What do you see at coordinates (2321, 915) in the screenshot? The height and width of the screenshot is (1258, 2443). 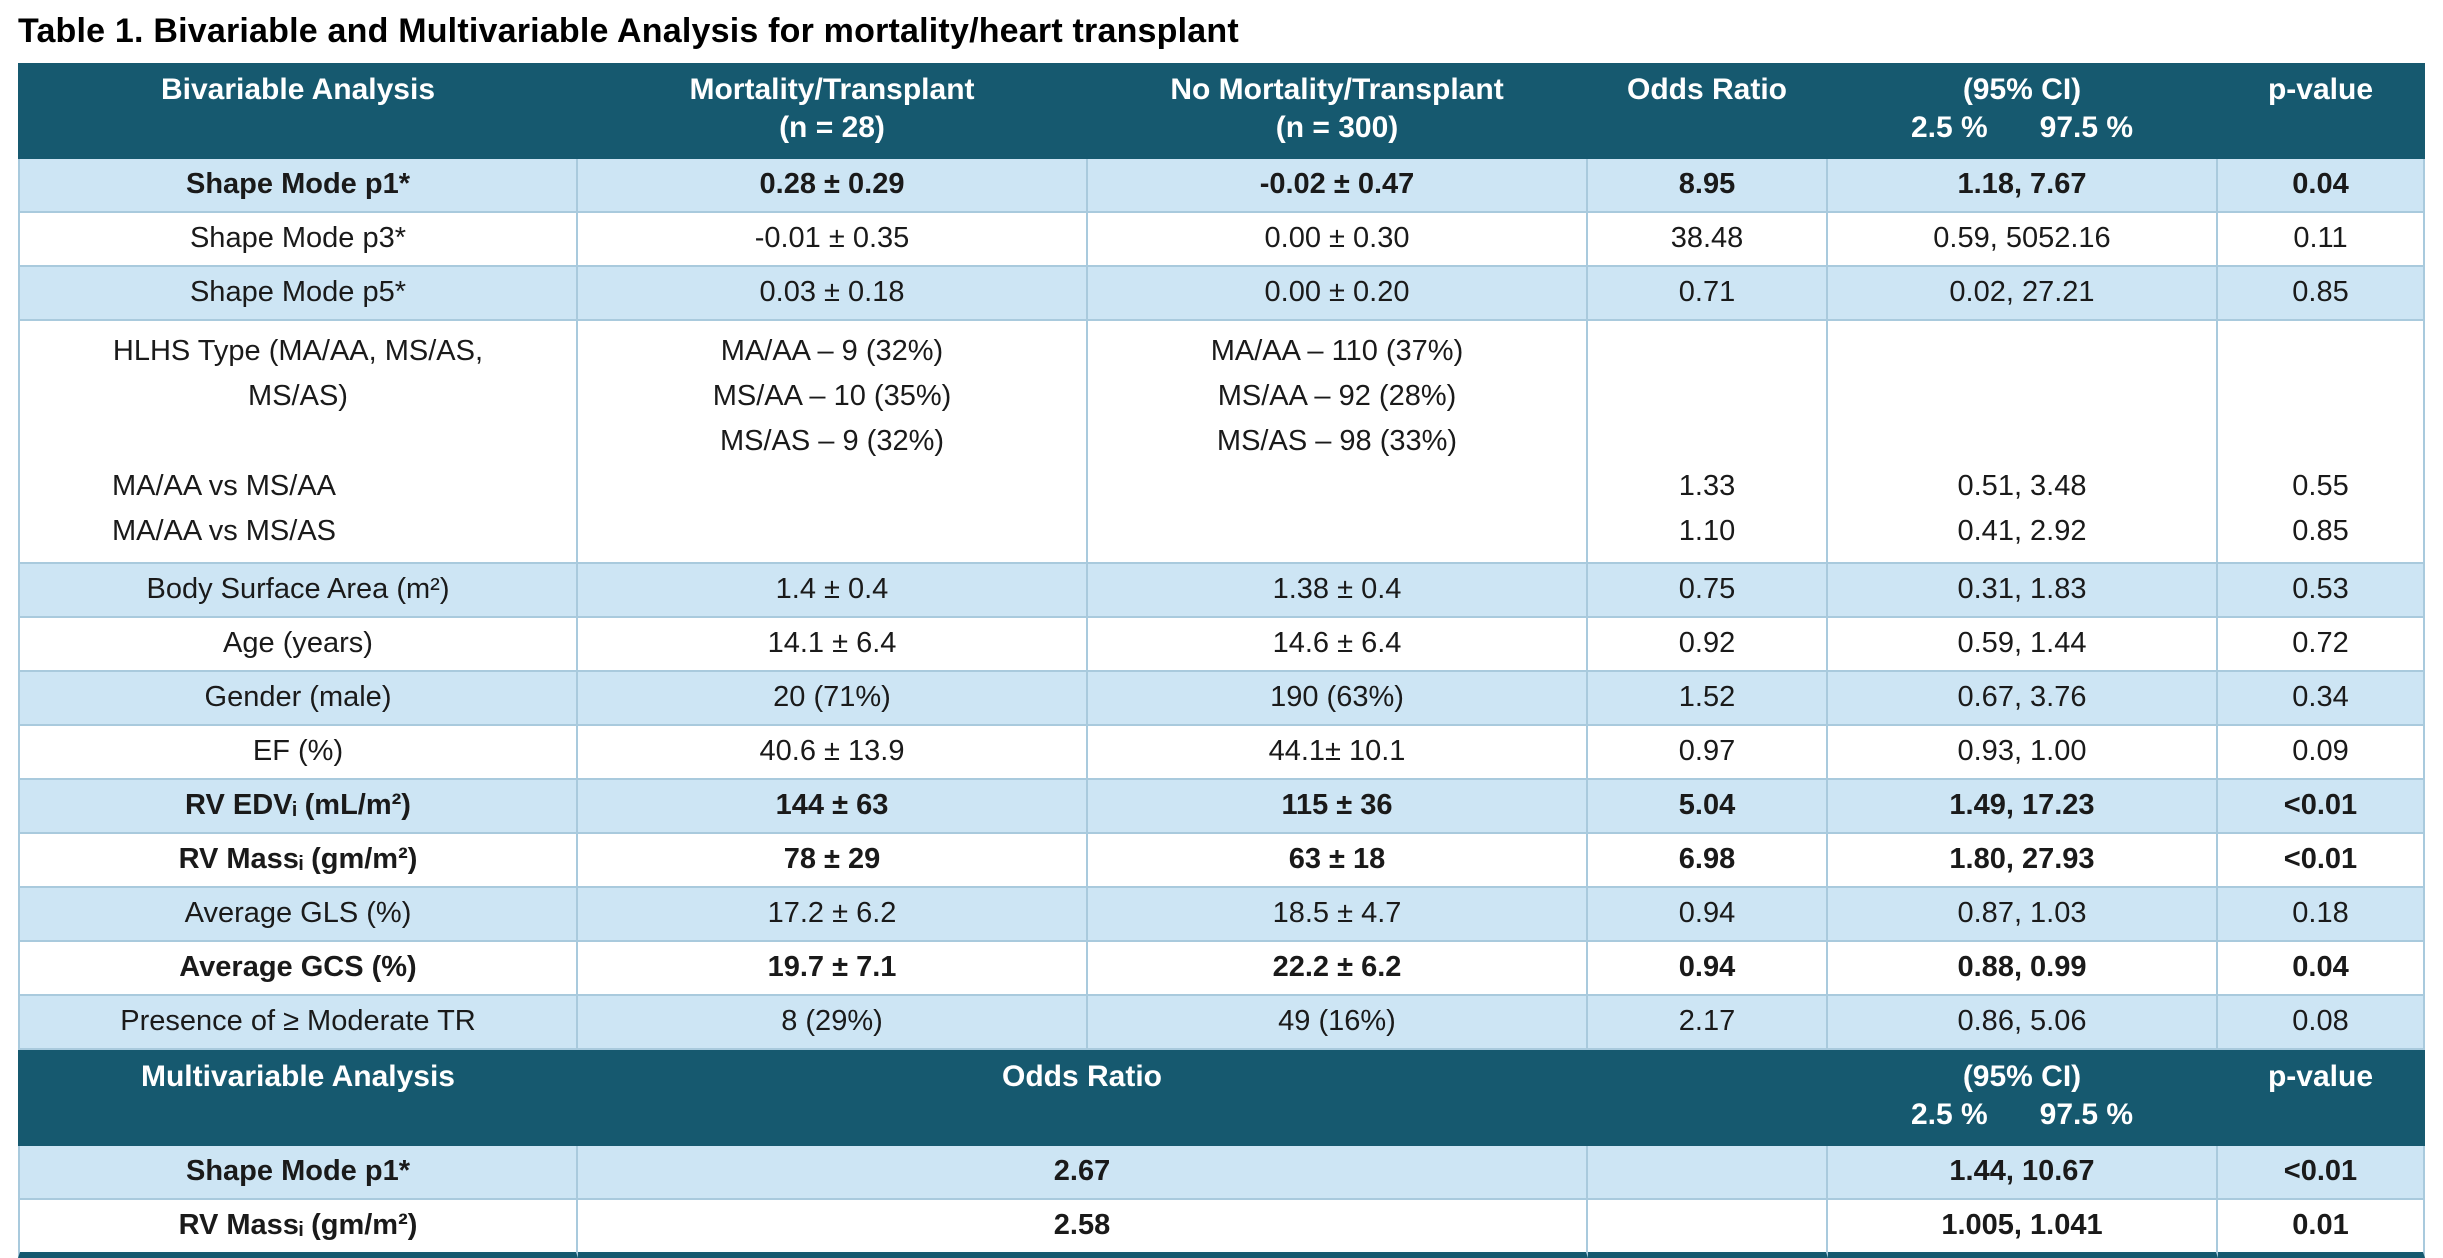 I see `p-value-cell: 0.18` at bounding box center [2321, 915].